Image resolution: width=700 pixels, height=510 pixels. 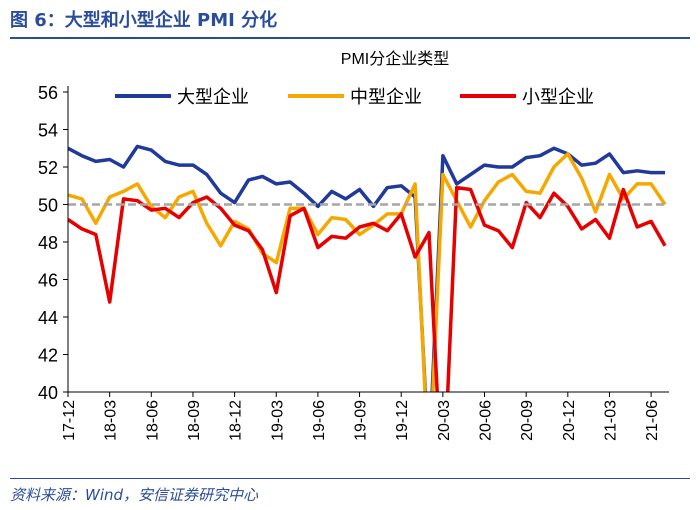 I want to click on y-tick-label: 46, so click(x=48, y=281).